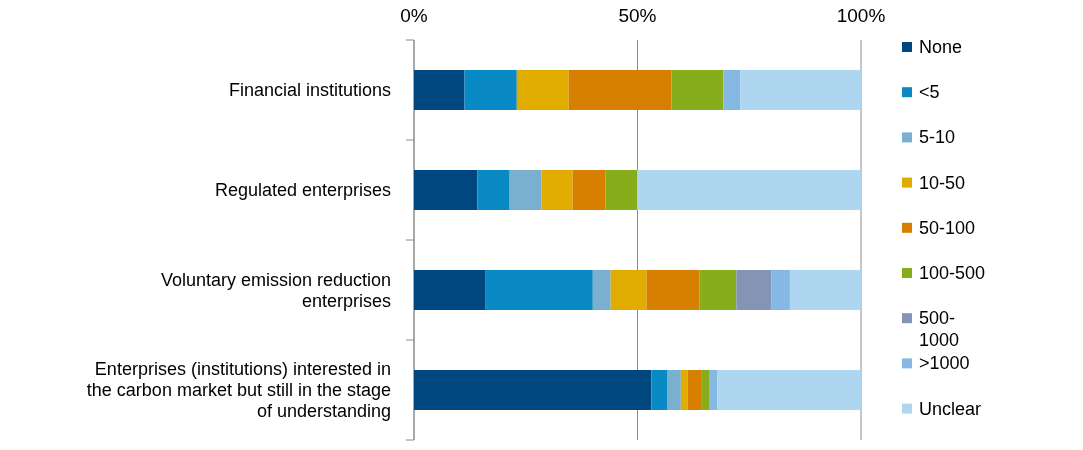  I want to click on y-tick-label: Regulated enterprises, so click(302, 190).